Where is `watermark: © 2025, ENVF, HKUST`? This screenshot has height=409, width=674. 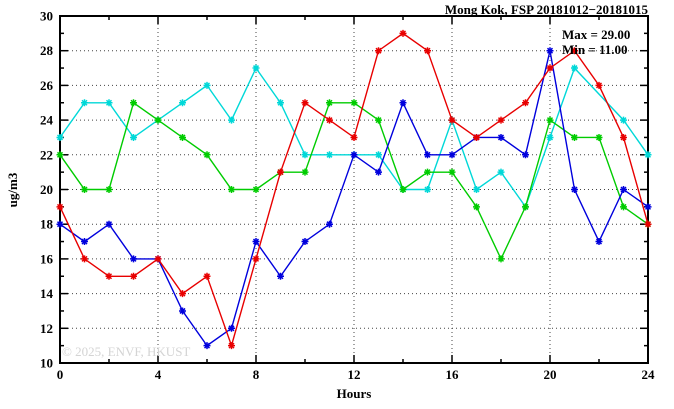 watermark: © 2025, ENVF, HKUST is located at coordinates (126, 351).